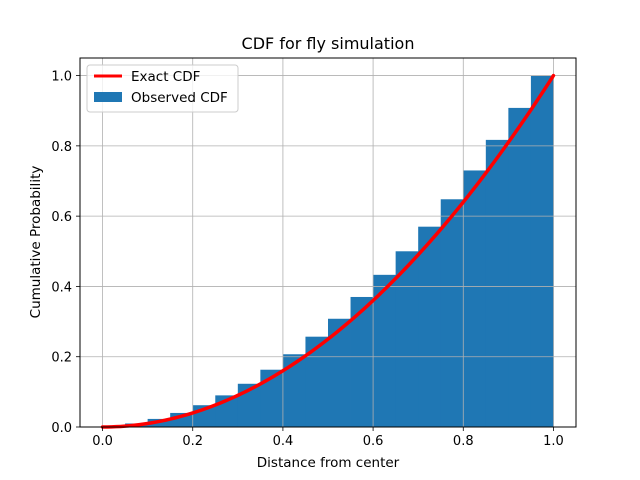 Image resolution: width=640 pixels, height=480 pixels. Describe the element at coordinates (328, 43) in the screenshot. I see `chart-title: CDF for fly simulation` at that location.